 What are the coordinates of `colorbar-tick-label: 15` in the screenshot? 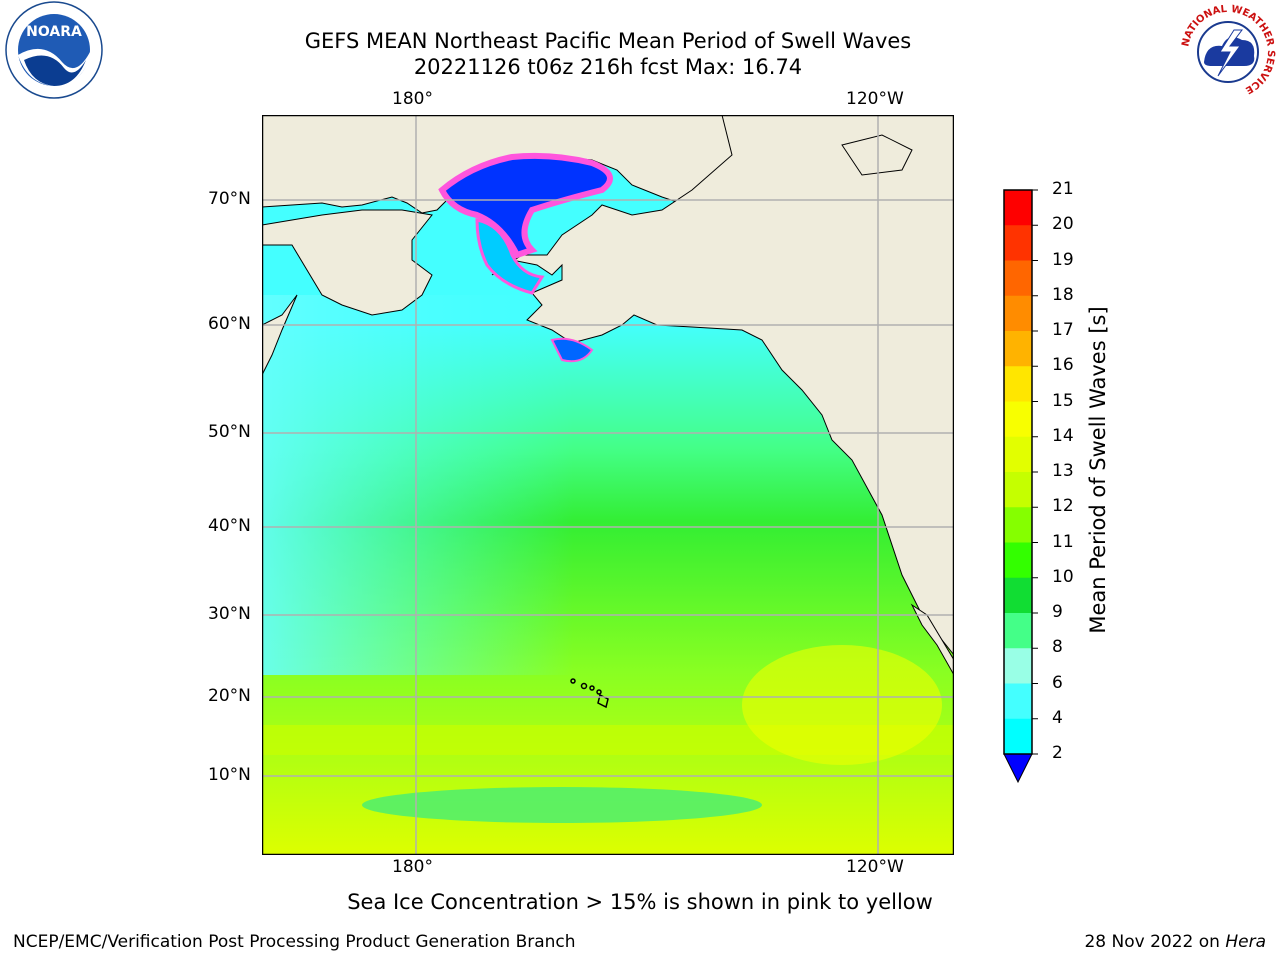 It's located at (1063, 400).